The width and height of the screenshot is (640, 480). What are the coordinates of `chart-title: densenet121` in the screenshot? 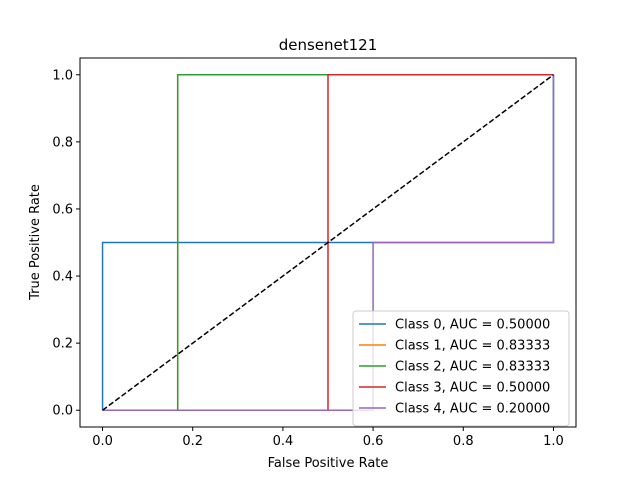 It's located at (328, 45).